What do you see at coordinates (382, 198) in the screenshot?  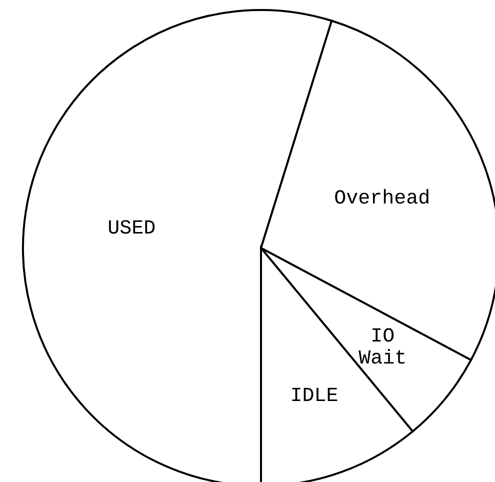 I see `slice-label: Overhead` at bounding box center [382, 198].